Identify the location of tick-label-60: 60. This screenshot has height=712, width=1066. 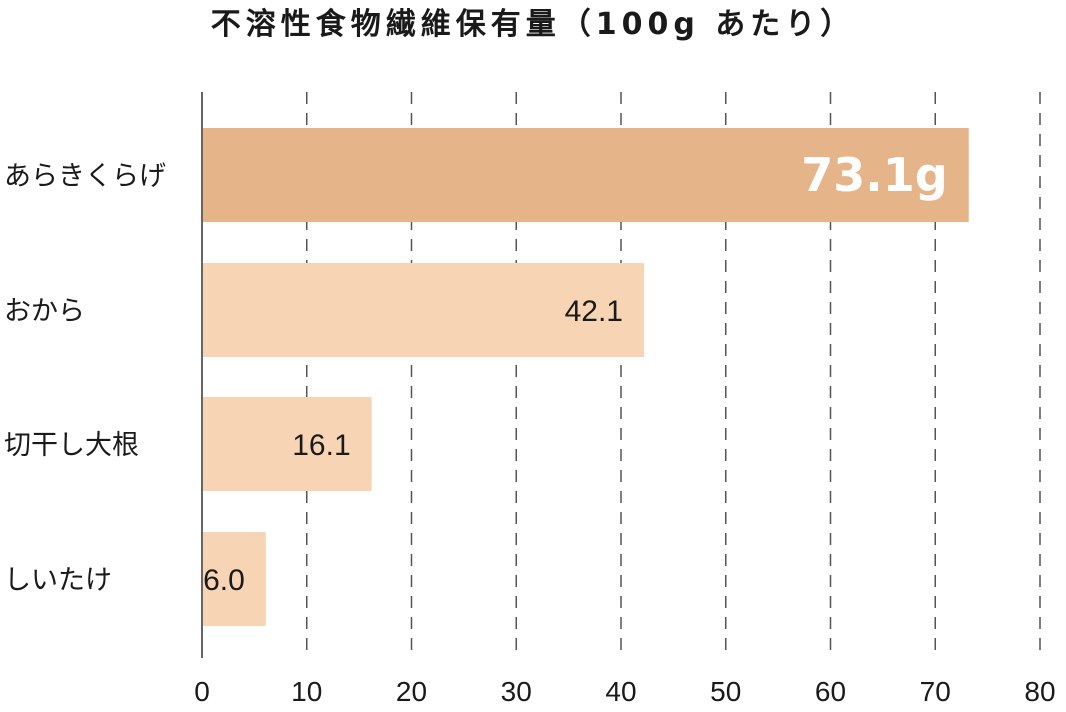
(830, 691).